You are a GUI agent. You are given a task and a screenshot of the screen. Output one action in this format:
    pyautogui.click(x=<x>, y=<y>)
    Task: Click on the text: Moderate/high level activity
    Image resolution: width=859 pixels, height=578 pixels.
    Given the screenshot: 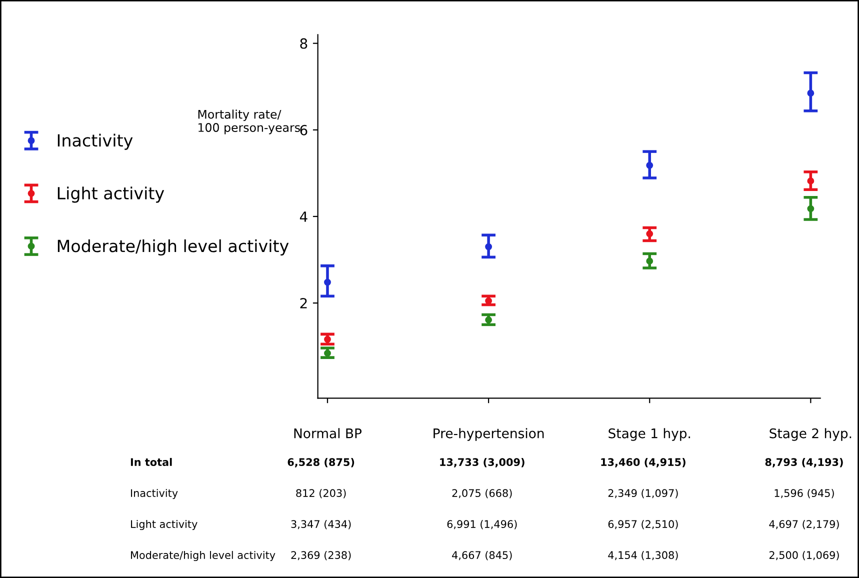 What is the action you would take?
    pyautogui.click(x=203, y=556)
    